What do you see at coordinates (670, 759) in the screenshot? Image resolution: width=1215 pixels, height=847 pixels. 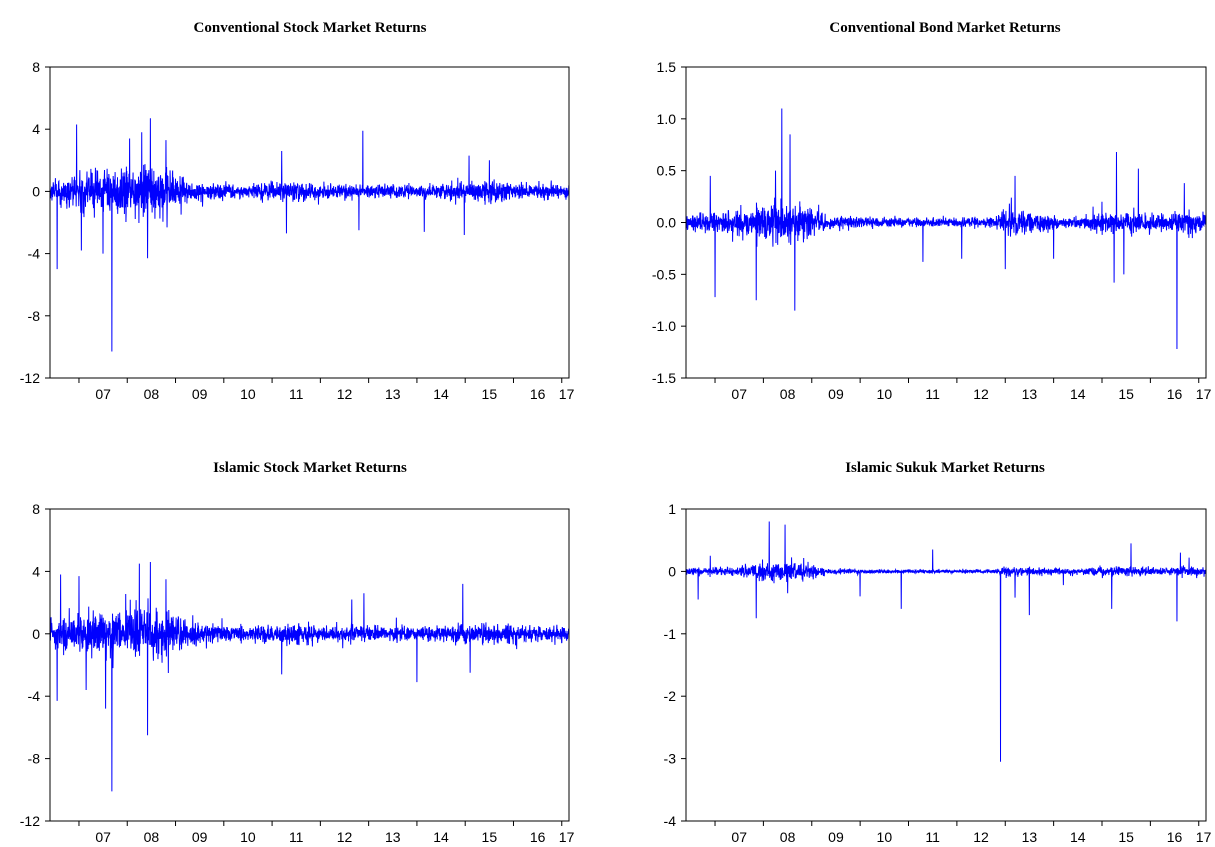 I see `y-tick-label: -3` at bounding box center [670, 759].